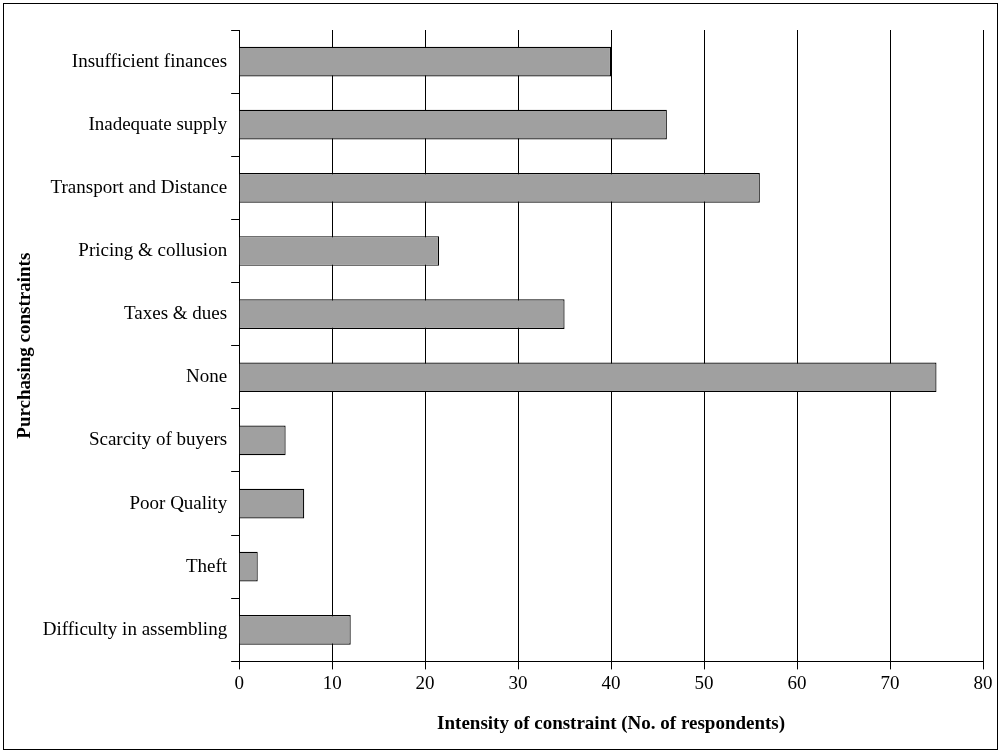  Describe the element at coordinates (175, 313) in the screenshot. I see `y-tick-label: Taxes & dues` at that location.